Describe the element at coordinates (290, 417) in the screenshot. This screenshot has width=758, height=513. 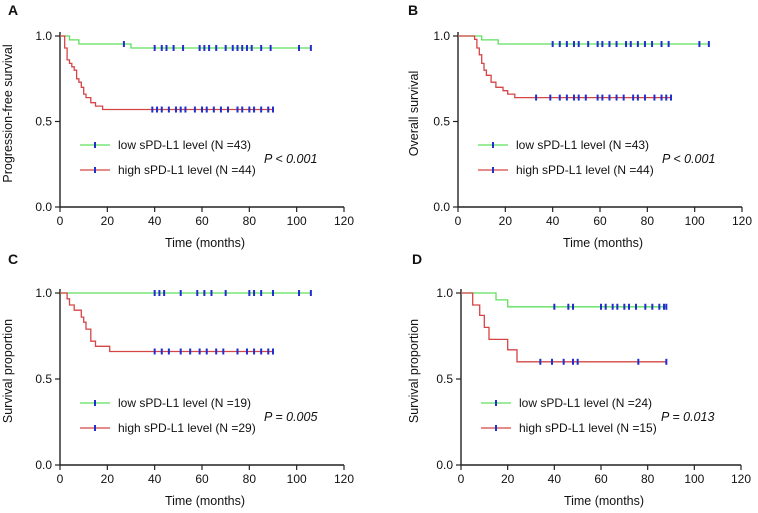
I see `p-value: P = 0.005` at that location.